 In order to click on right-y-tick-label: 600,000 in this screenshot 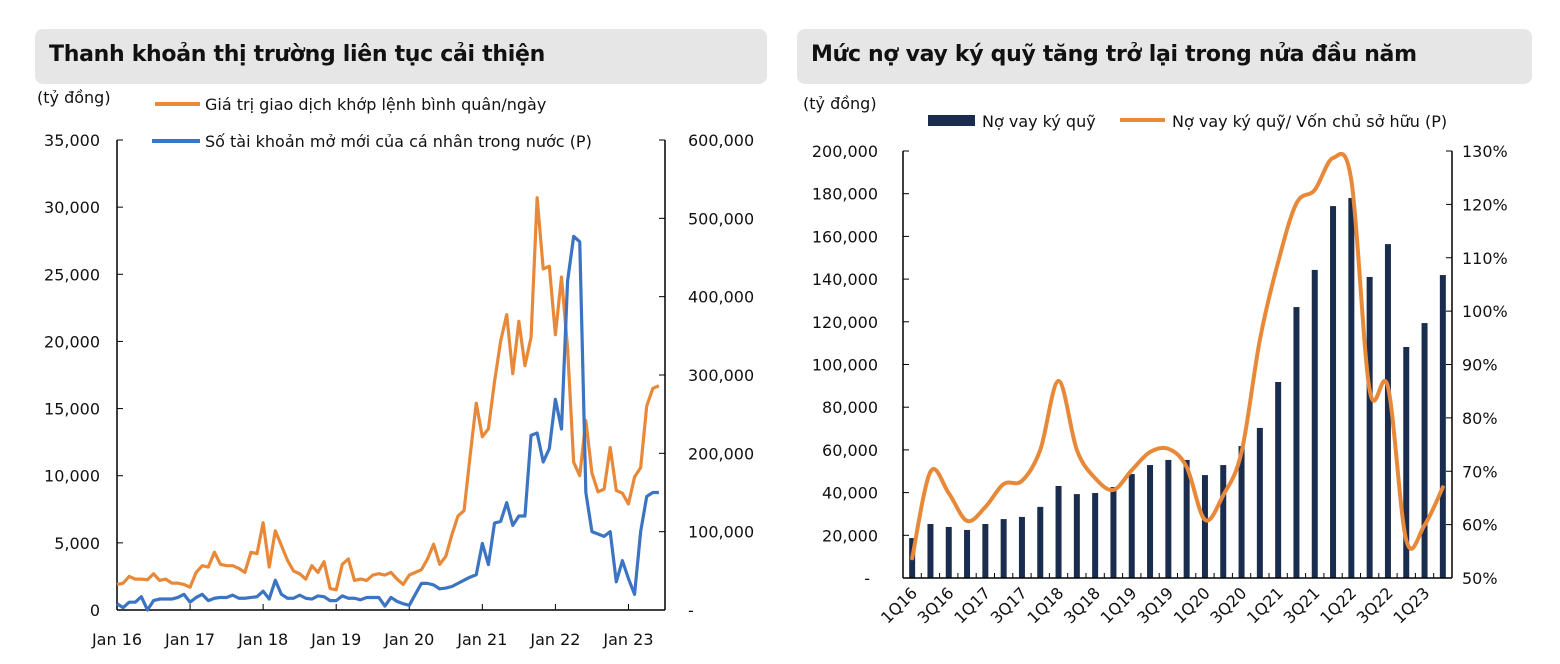, I will do `click(721, 140)`.